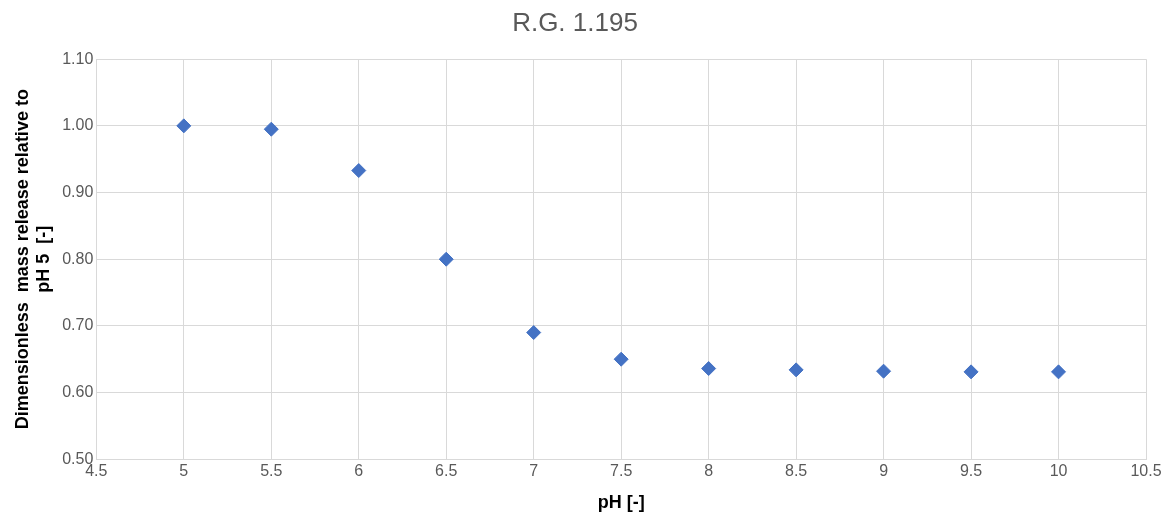  I want to click on x-tick-label: 6.5, so click(446, 471).